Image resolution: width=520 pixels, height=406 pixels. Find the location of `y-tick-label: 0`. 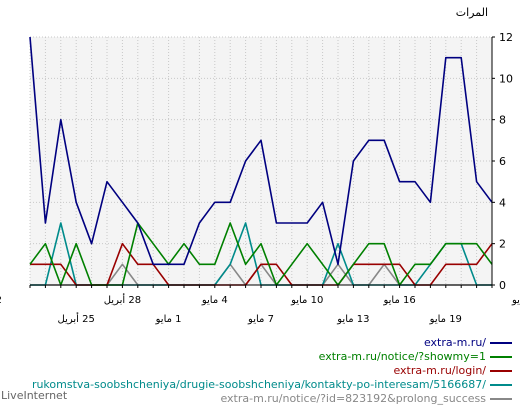

y-tick-label: 0 is located at coordinates (502, 285).